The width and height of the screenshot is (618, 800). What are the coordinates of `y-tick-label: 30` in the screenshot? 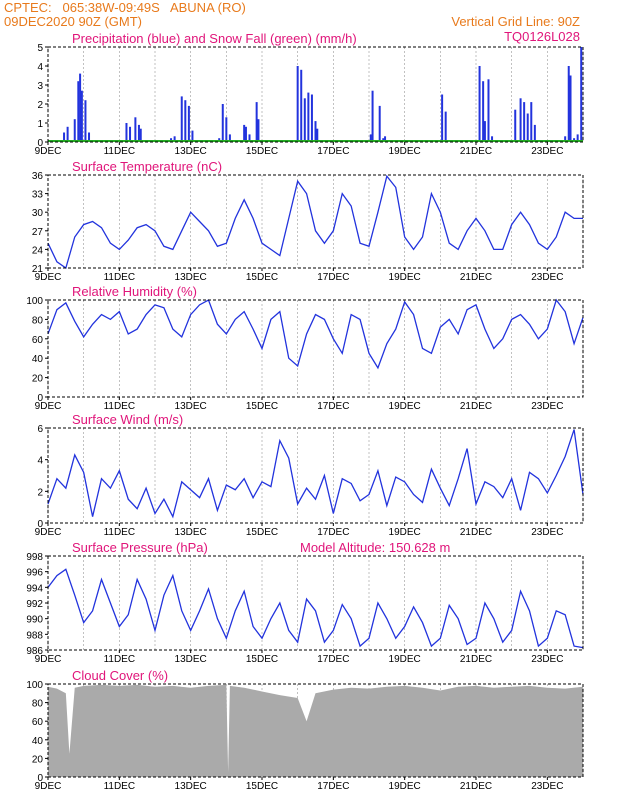 It's located at (38, 213).